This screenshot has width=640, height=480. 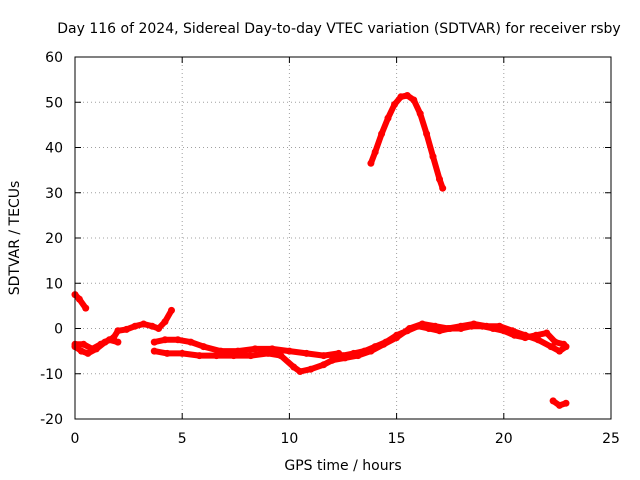 What do you see at coordinates (54, 239) in the screenshot?
I see `y-tick-label: 20` at bounding box center [54, 239].